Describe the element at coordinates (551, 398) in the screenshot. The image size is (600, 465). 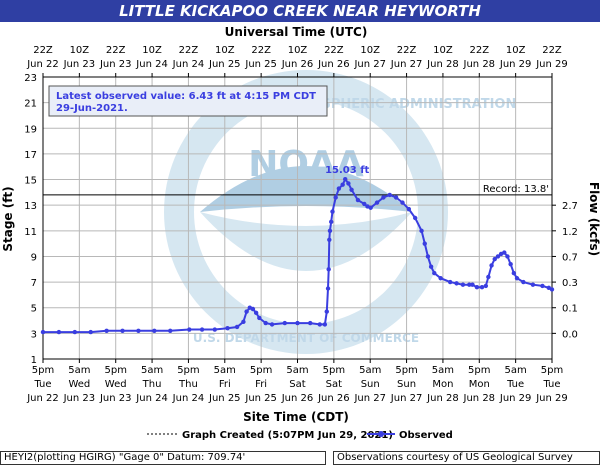
I see `x-tick-label: Jun 29` at that location.